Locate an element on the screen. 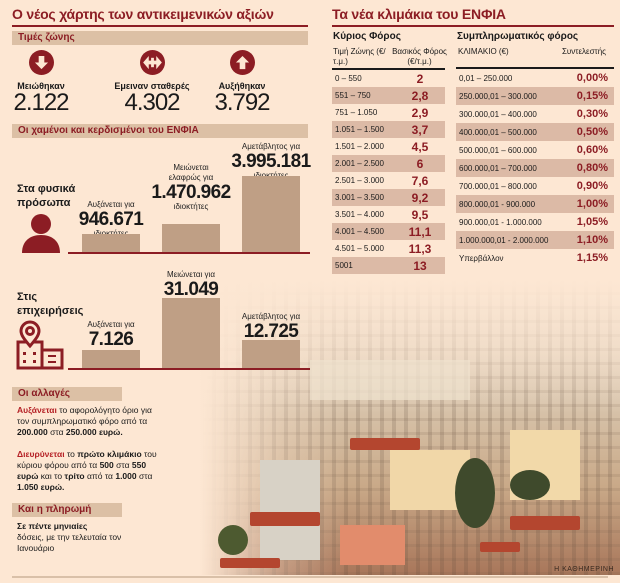  supp-tax-heading: Συμπληρωματικός φόρος is located at coordinates (518, 36).